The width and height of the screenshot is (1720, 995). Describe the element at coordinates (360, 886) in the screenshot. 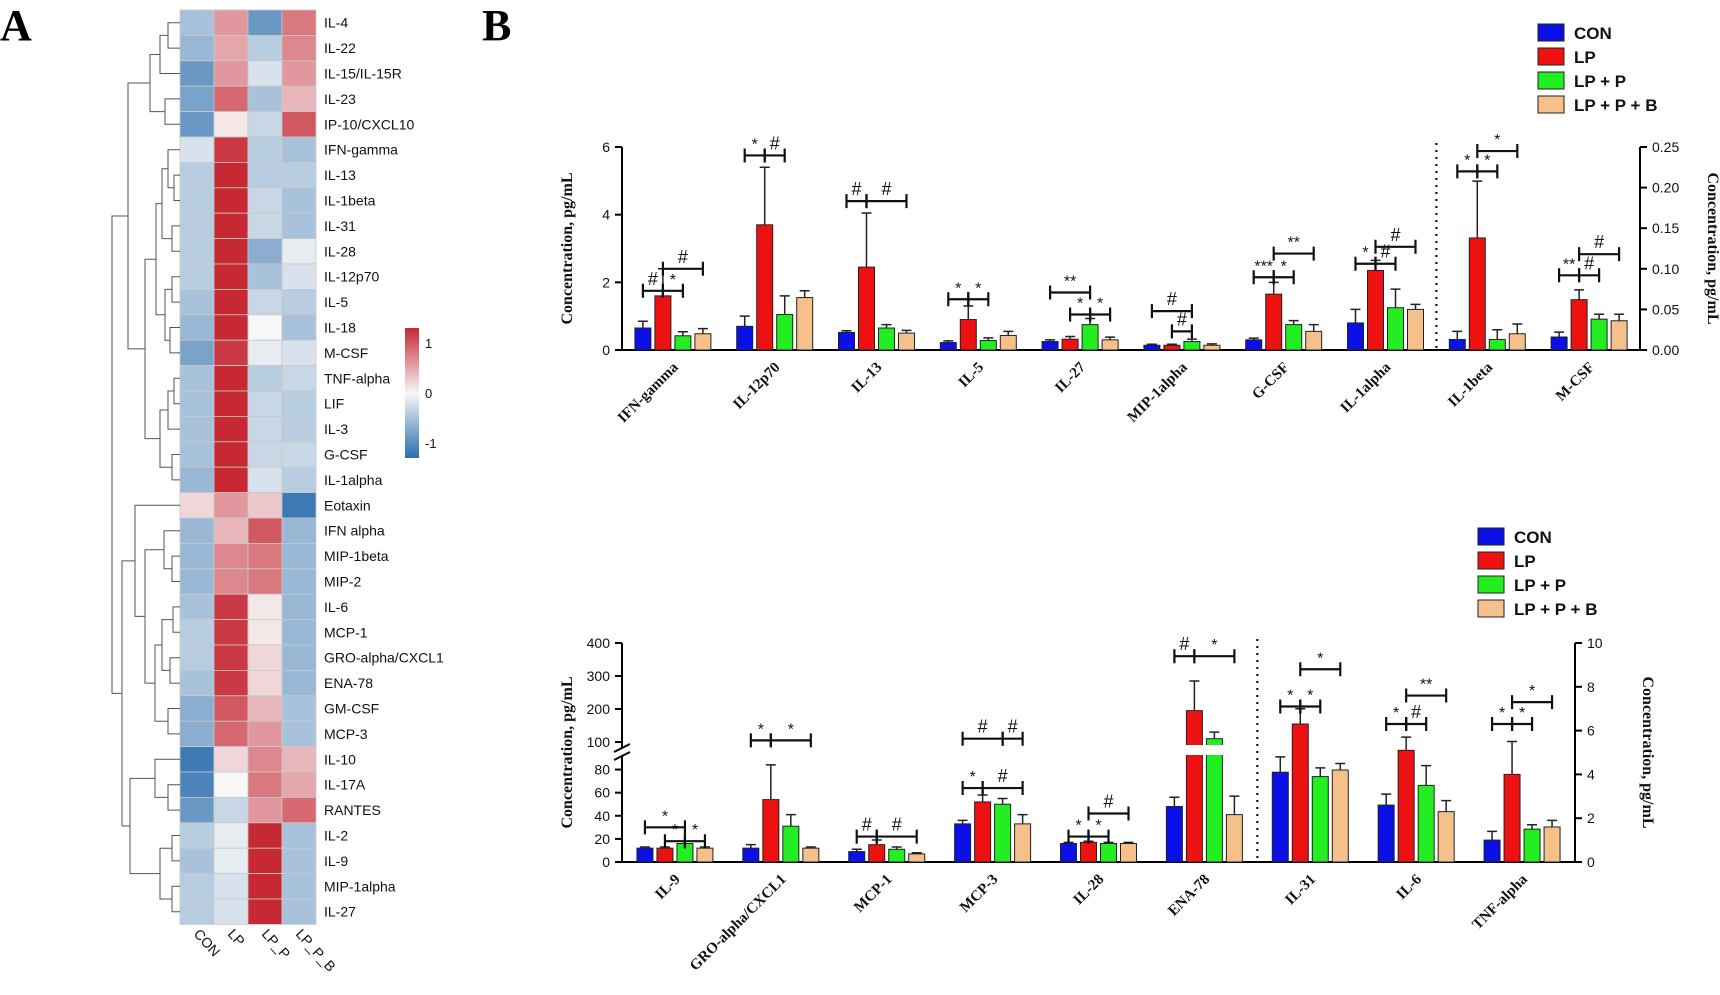

I see `heatmap-row-label: MIP-1alpha` at that location.